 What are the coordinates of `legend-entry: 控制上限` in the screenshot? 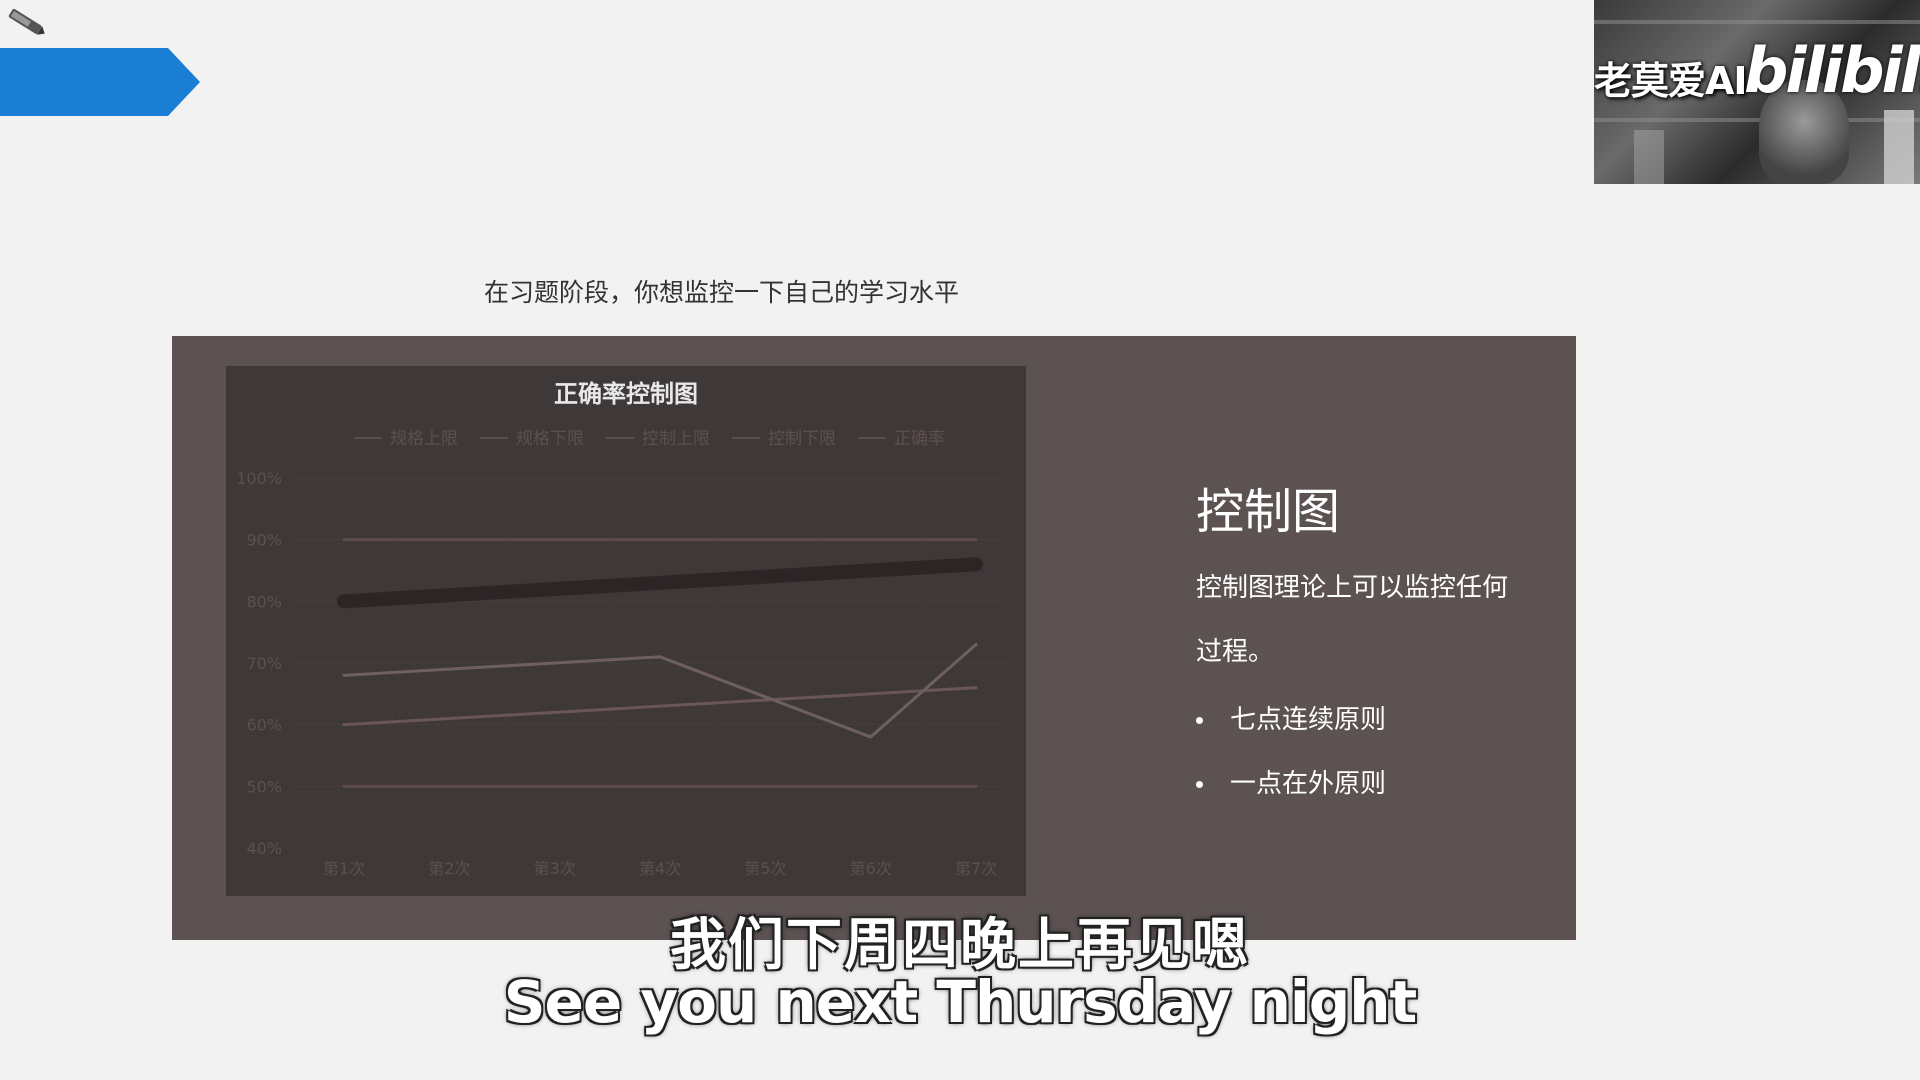 It's located at (676, 439).